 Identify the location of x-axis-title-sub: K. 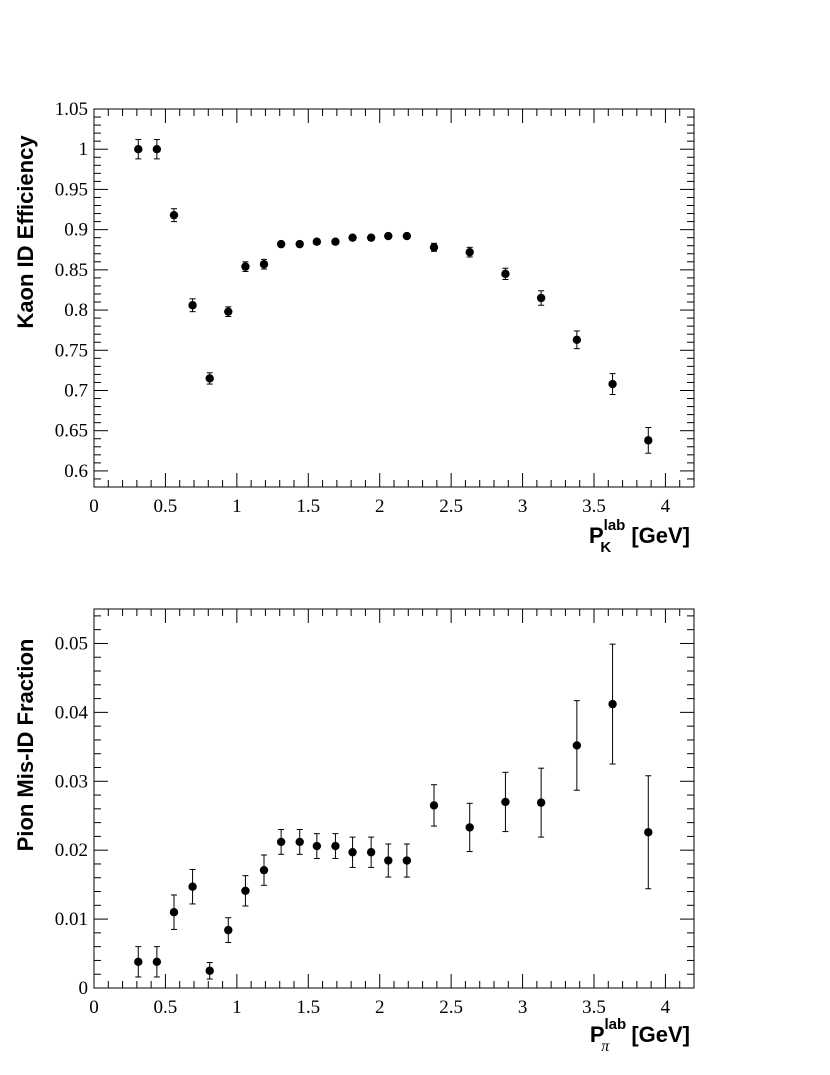
(605, 547).